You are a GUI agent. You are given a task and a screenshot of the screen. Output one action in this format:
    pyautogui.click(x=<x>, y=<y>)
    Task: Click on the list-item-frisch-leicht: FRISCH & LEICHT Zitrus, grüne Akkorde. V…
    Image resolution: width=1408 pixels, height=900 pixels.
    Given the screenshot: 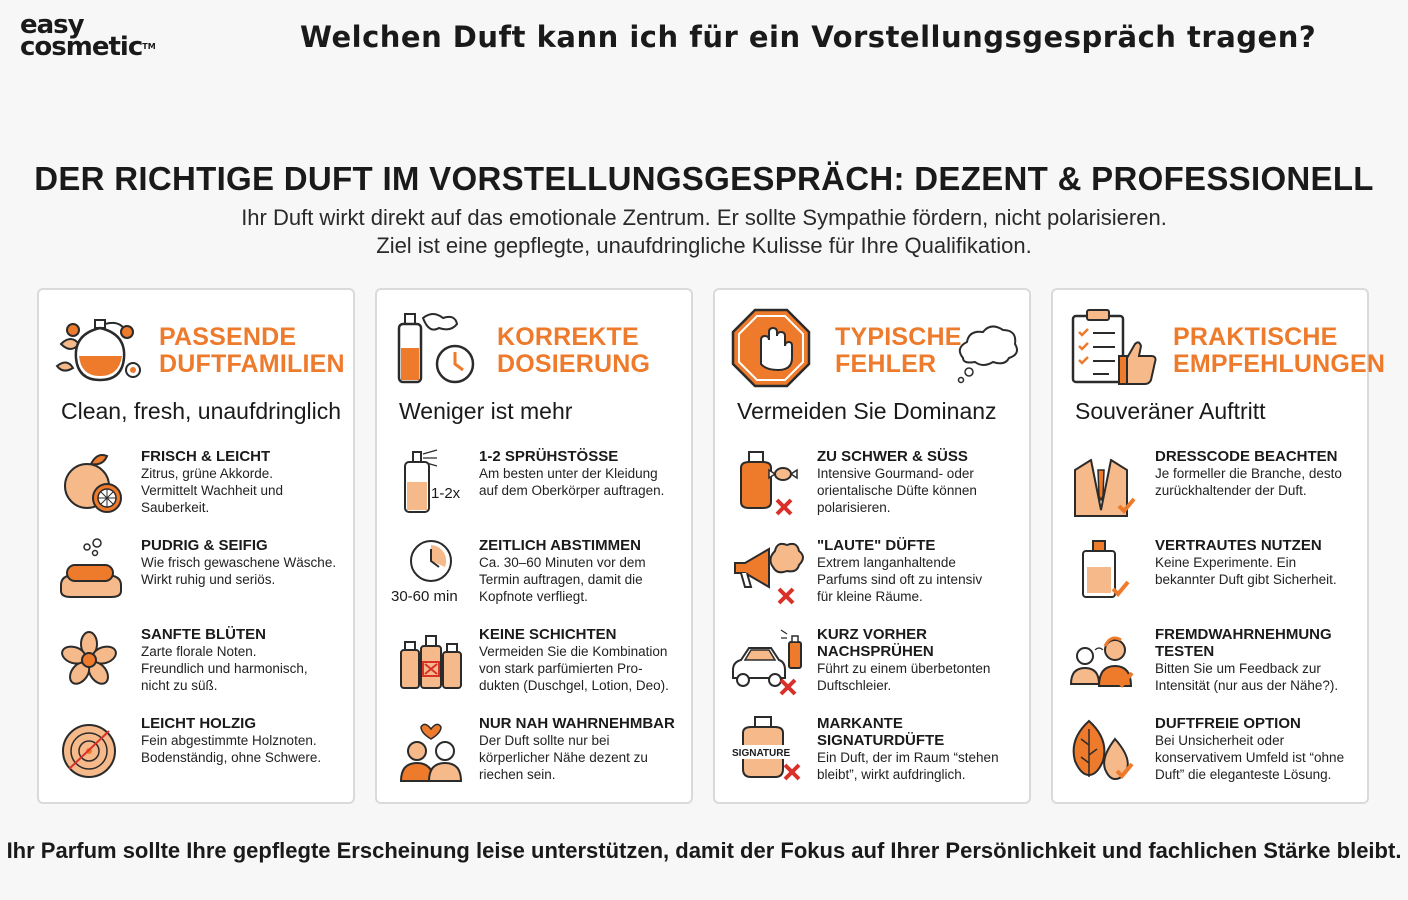 What is the action you would take?
    pyautogui.click(x=203, y=488)
    